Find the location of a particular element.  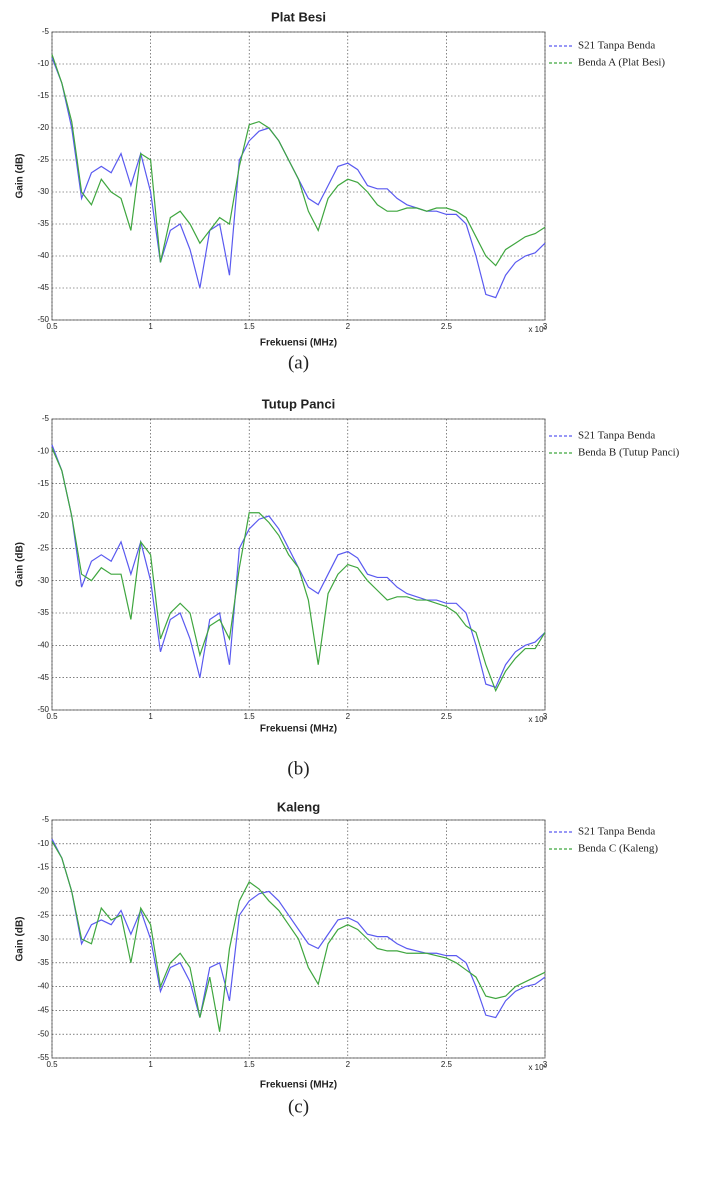

legend-label: Benda B (Tutup Panci) is located at coordinates (629, 453).